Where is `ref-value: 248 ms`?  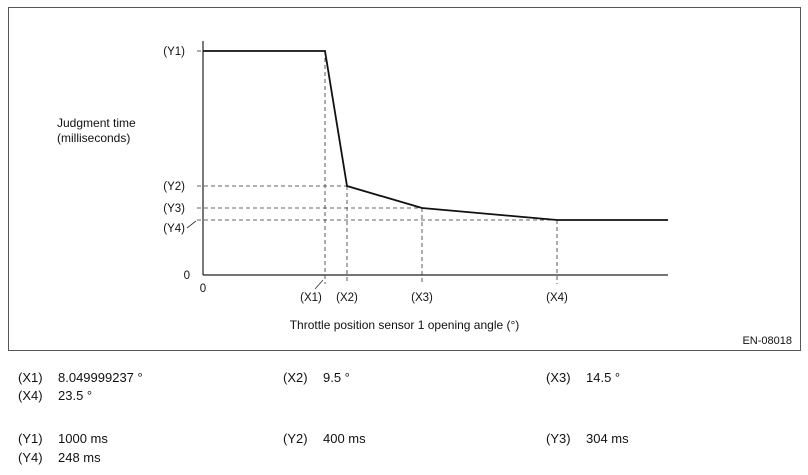 ref-value: 248 ms is located at coordinates (79, 457).